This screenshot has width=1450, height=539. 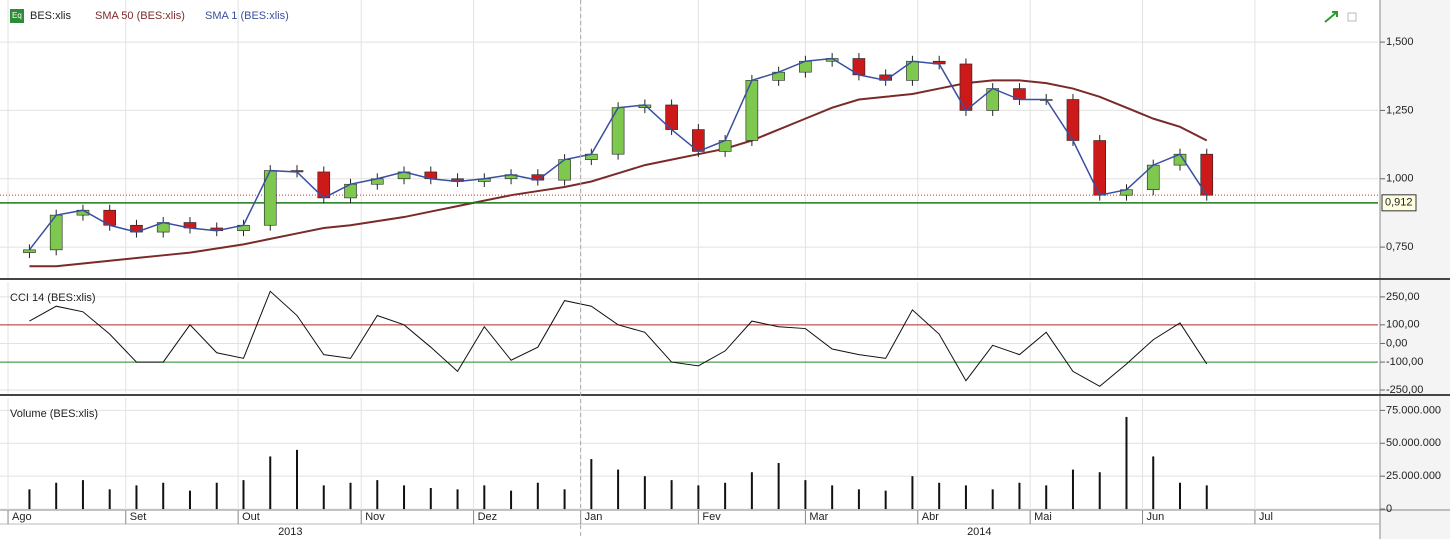 What do you see at coordinates (1352, 17) in the screenshot?
I see `window-button` at bounding box center [1352, 17].